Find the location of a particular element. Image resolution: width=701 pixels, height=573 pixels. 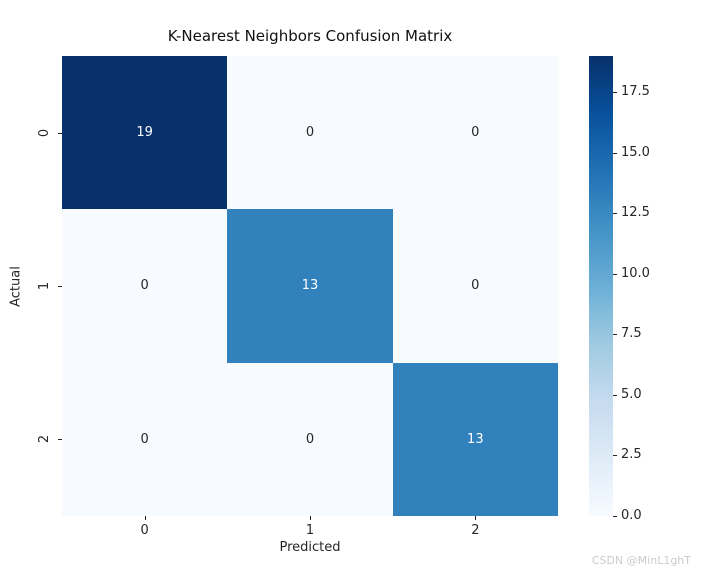

watermark: CSDN @MinL1ghT is located at coordinates (641, 560).